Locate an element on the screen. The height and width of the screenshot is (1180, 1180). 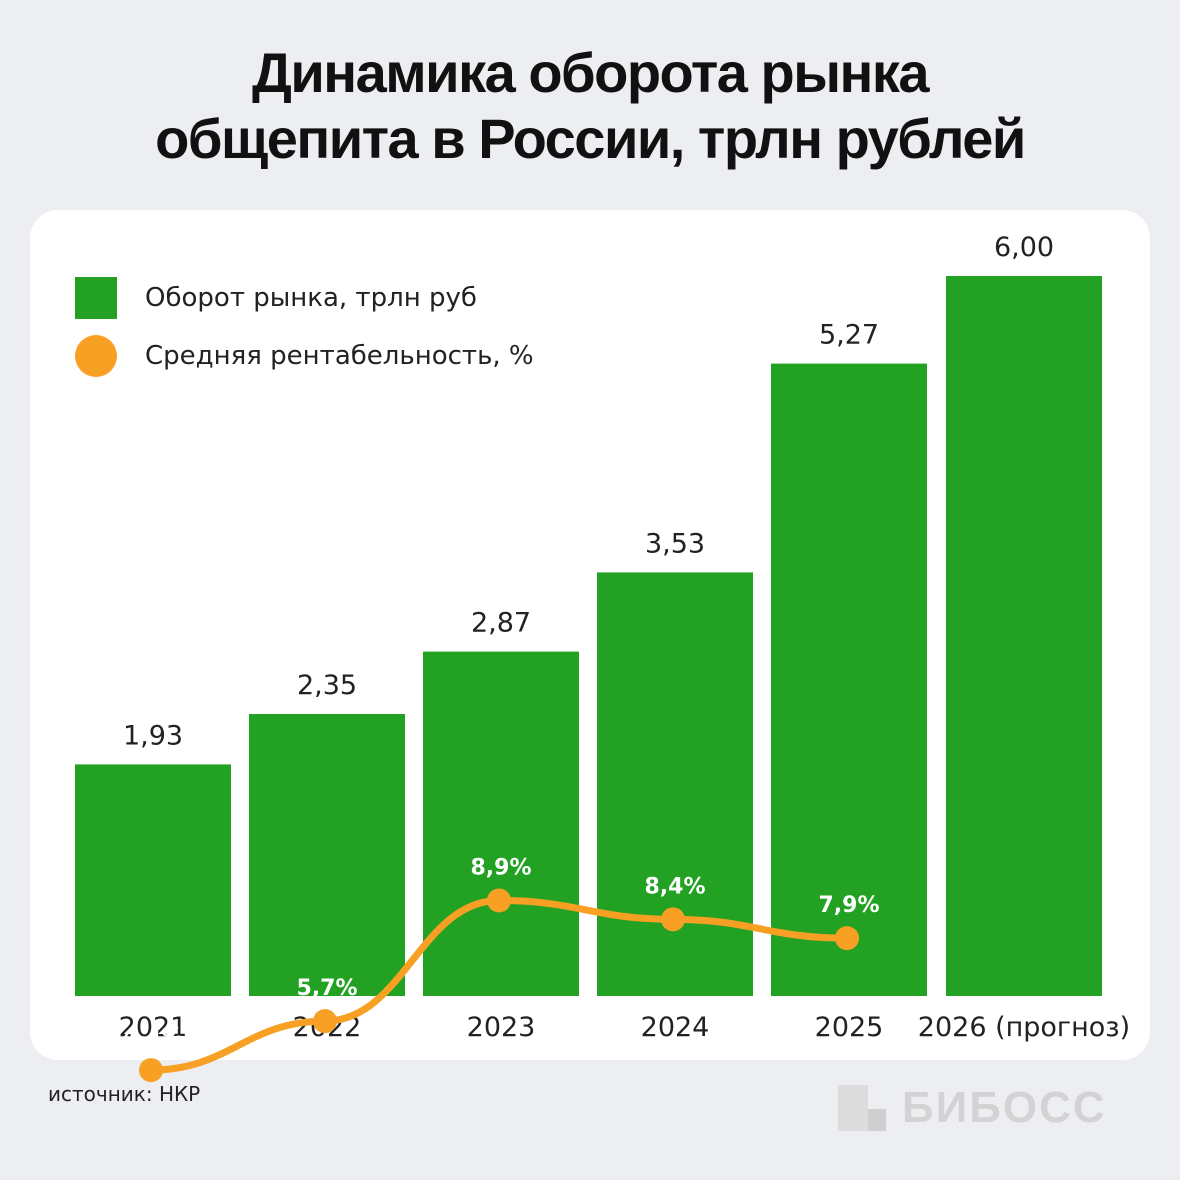
legend-label-line: Средняя рентабельность, % is located at coordinates (339, 356).